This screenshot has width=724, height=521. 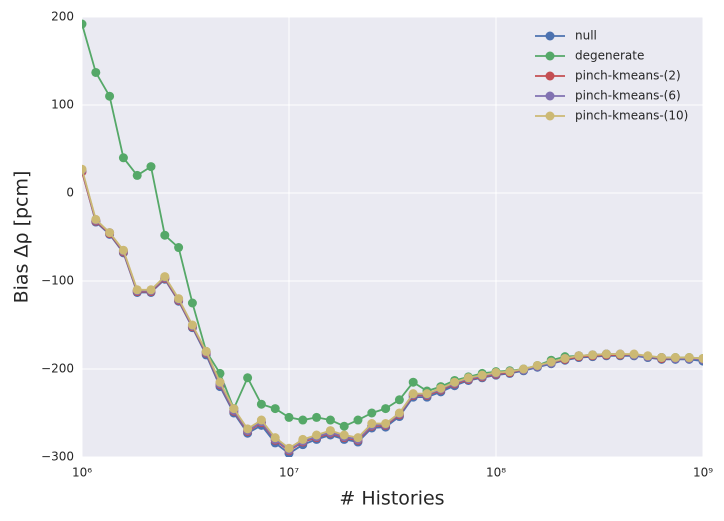 What do you see at coordinates (57, 281) in the screenshot?
I see `y-tick-label: −100` at bounding box center [57, 281].